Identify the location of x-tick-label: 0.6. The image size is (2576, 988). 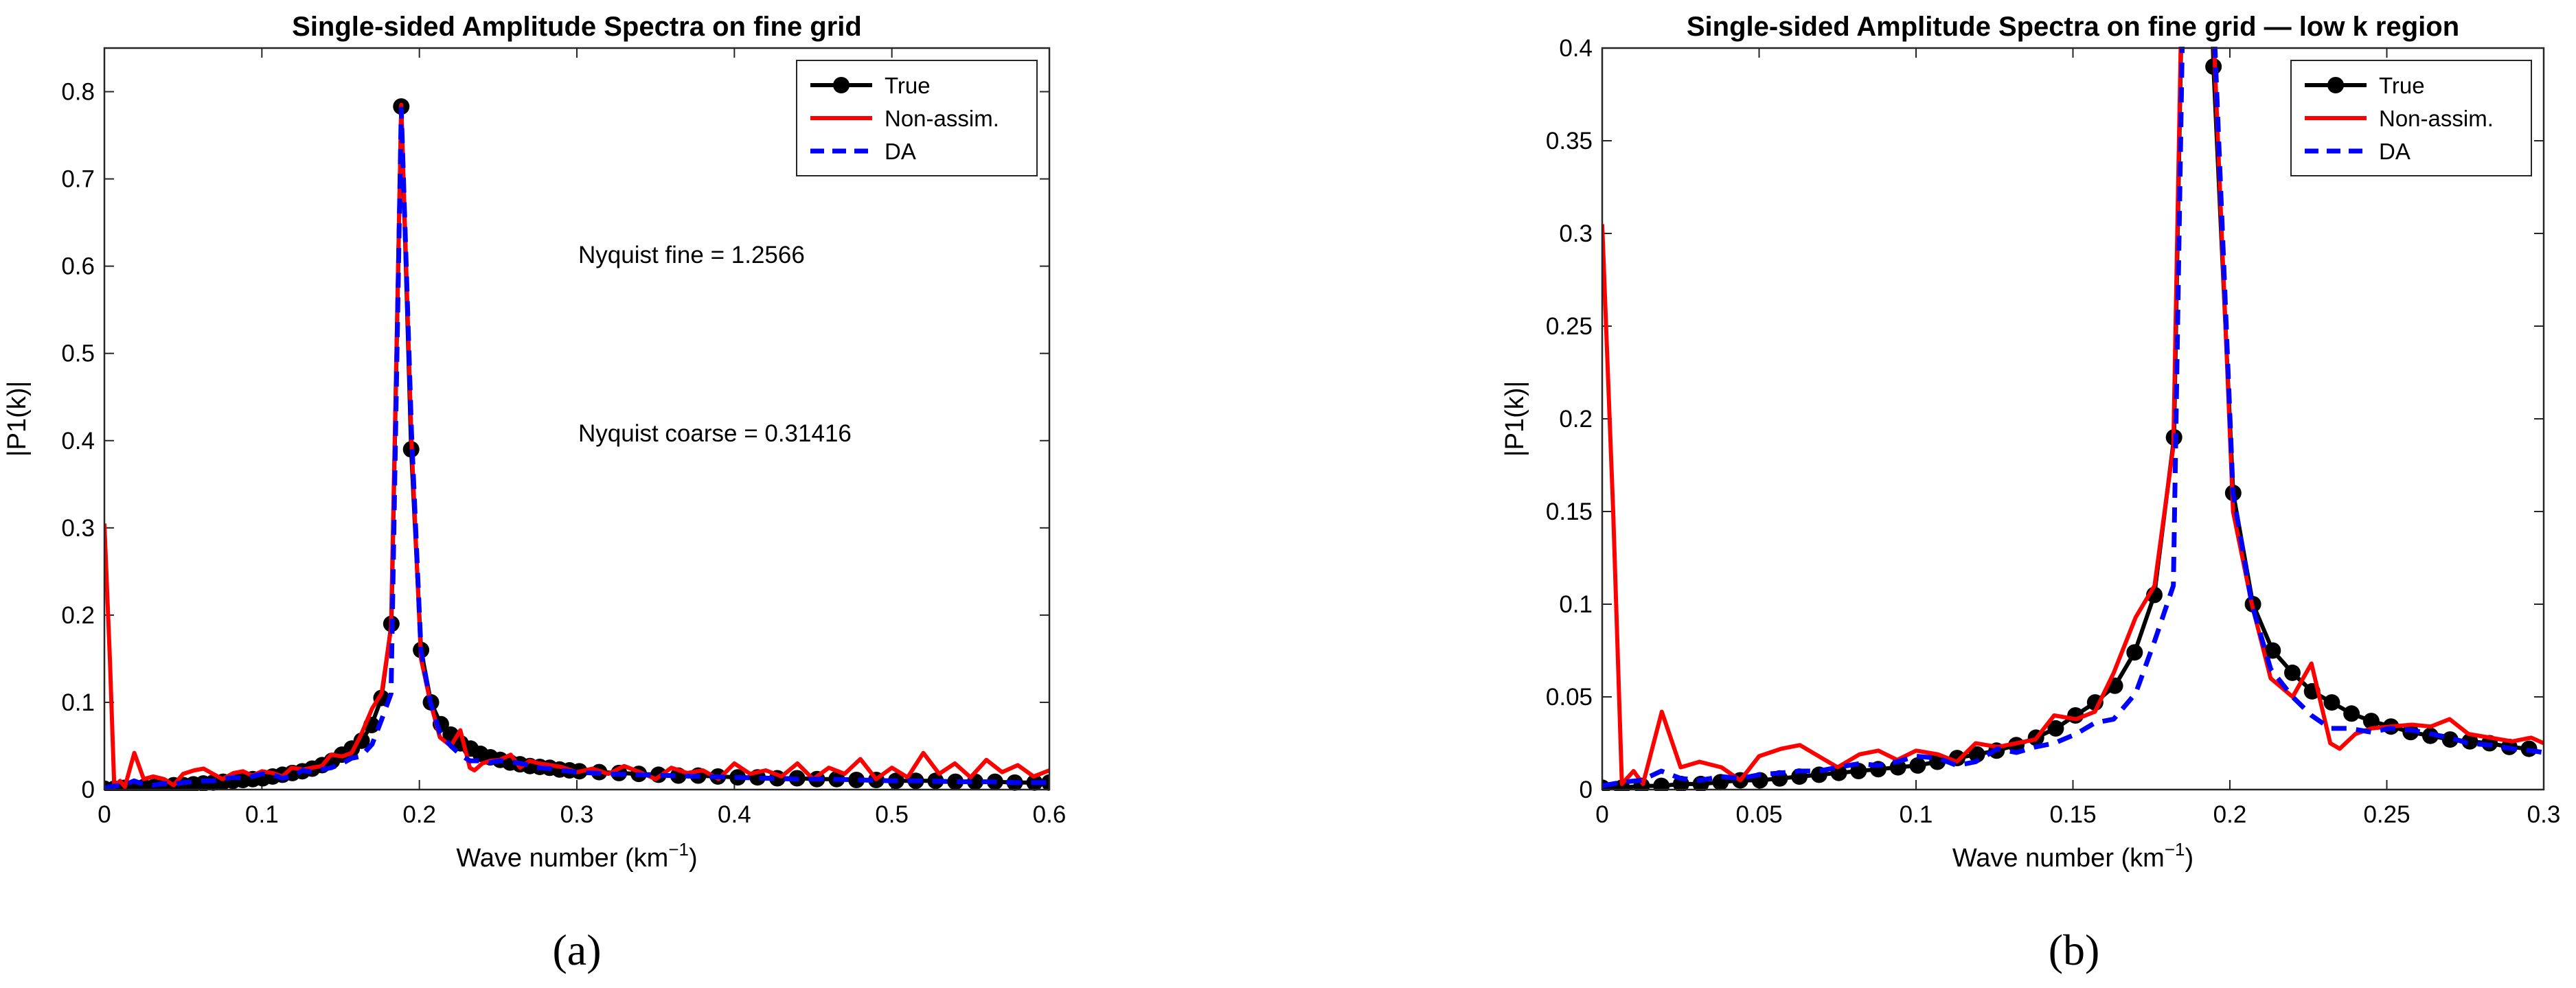
(1050, 814).